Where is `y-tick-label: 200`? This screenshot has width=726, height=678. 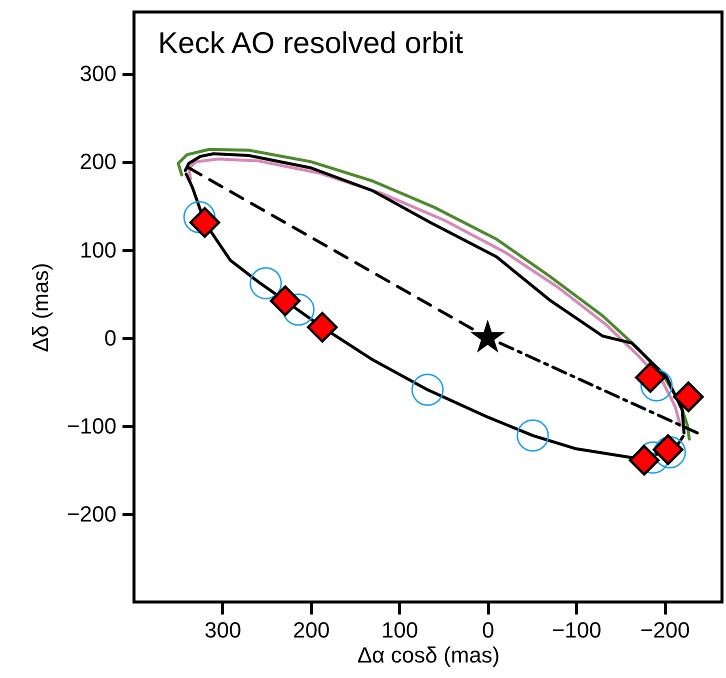
y-tick-label: 200 is located at coordinates (98, 161).